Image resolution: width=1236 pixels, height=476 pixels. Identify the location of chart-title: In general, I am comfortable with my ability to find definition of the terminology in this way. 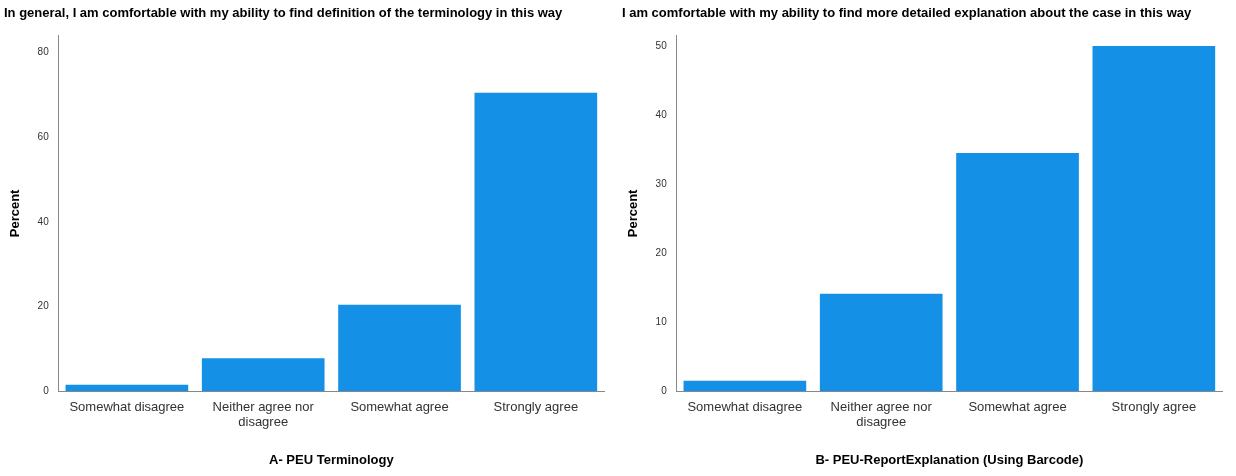
(284, 13).